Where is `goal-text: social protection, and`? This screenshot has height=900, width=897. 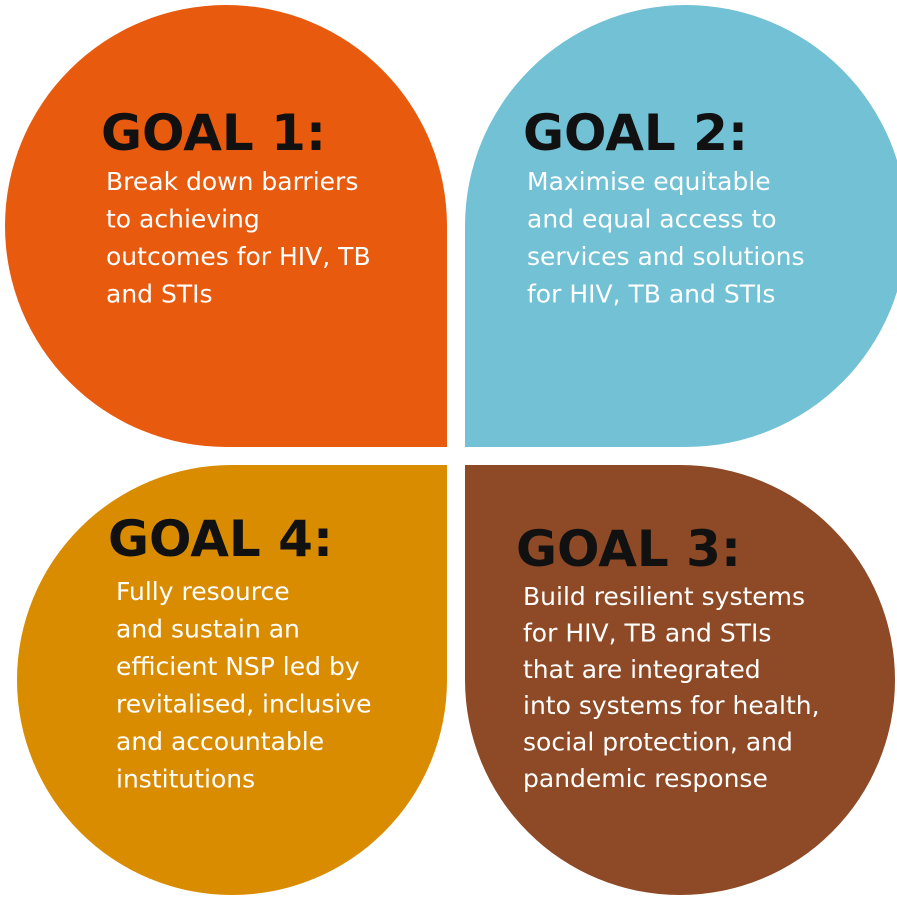
goal-text: social protection, and is located at coordinates (658, 742).